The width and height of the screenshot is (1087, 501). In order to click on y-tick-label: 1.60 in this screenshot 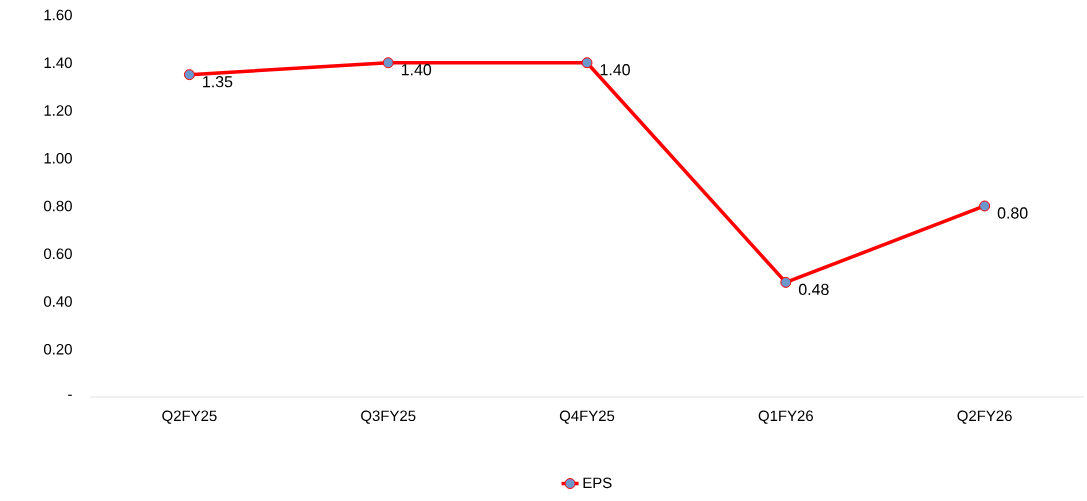, I will do `click(58, 15)`.